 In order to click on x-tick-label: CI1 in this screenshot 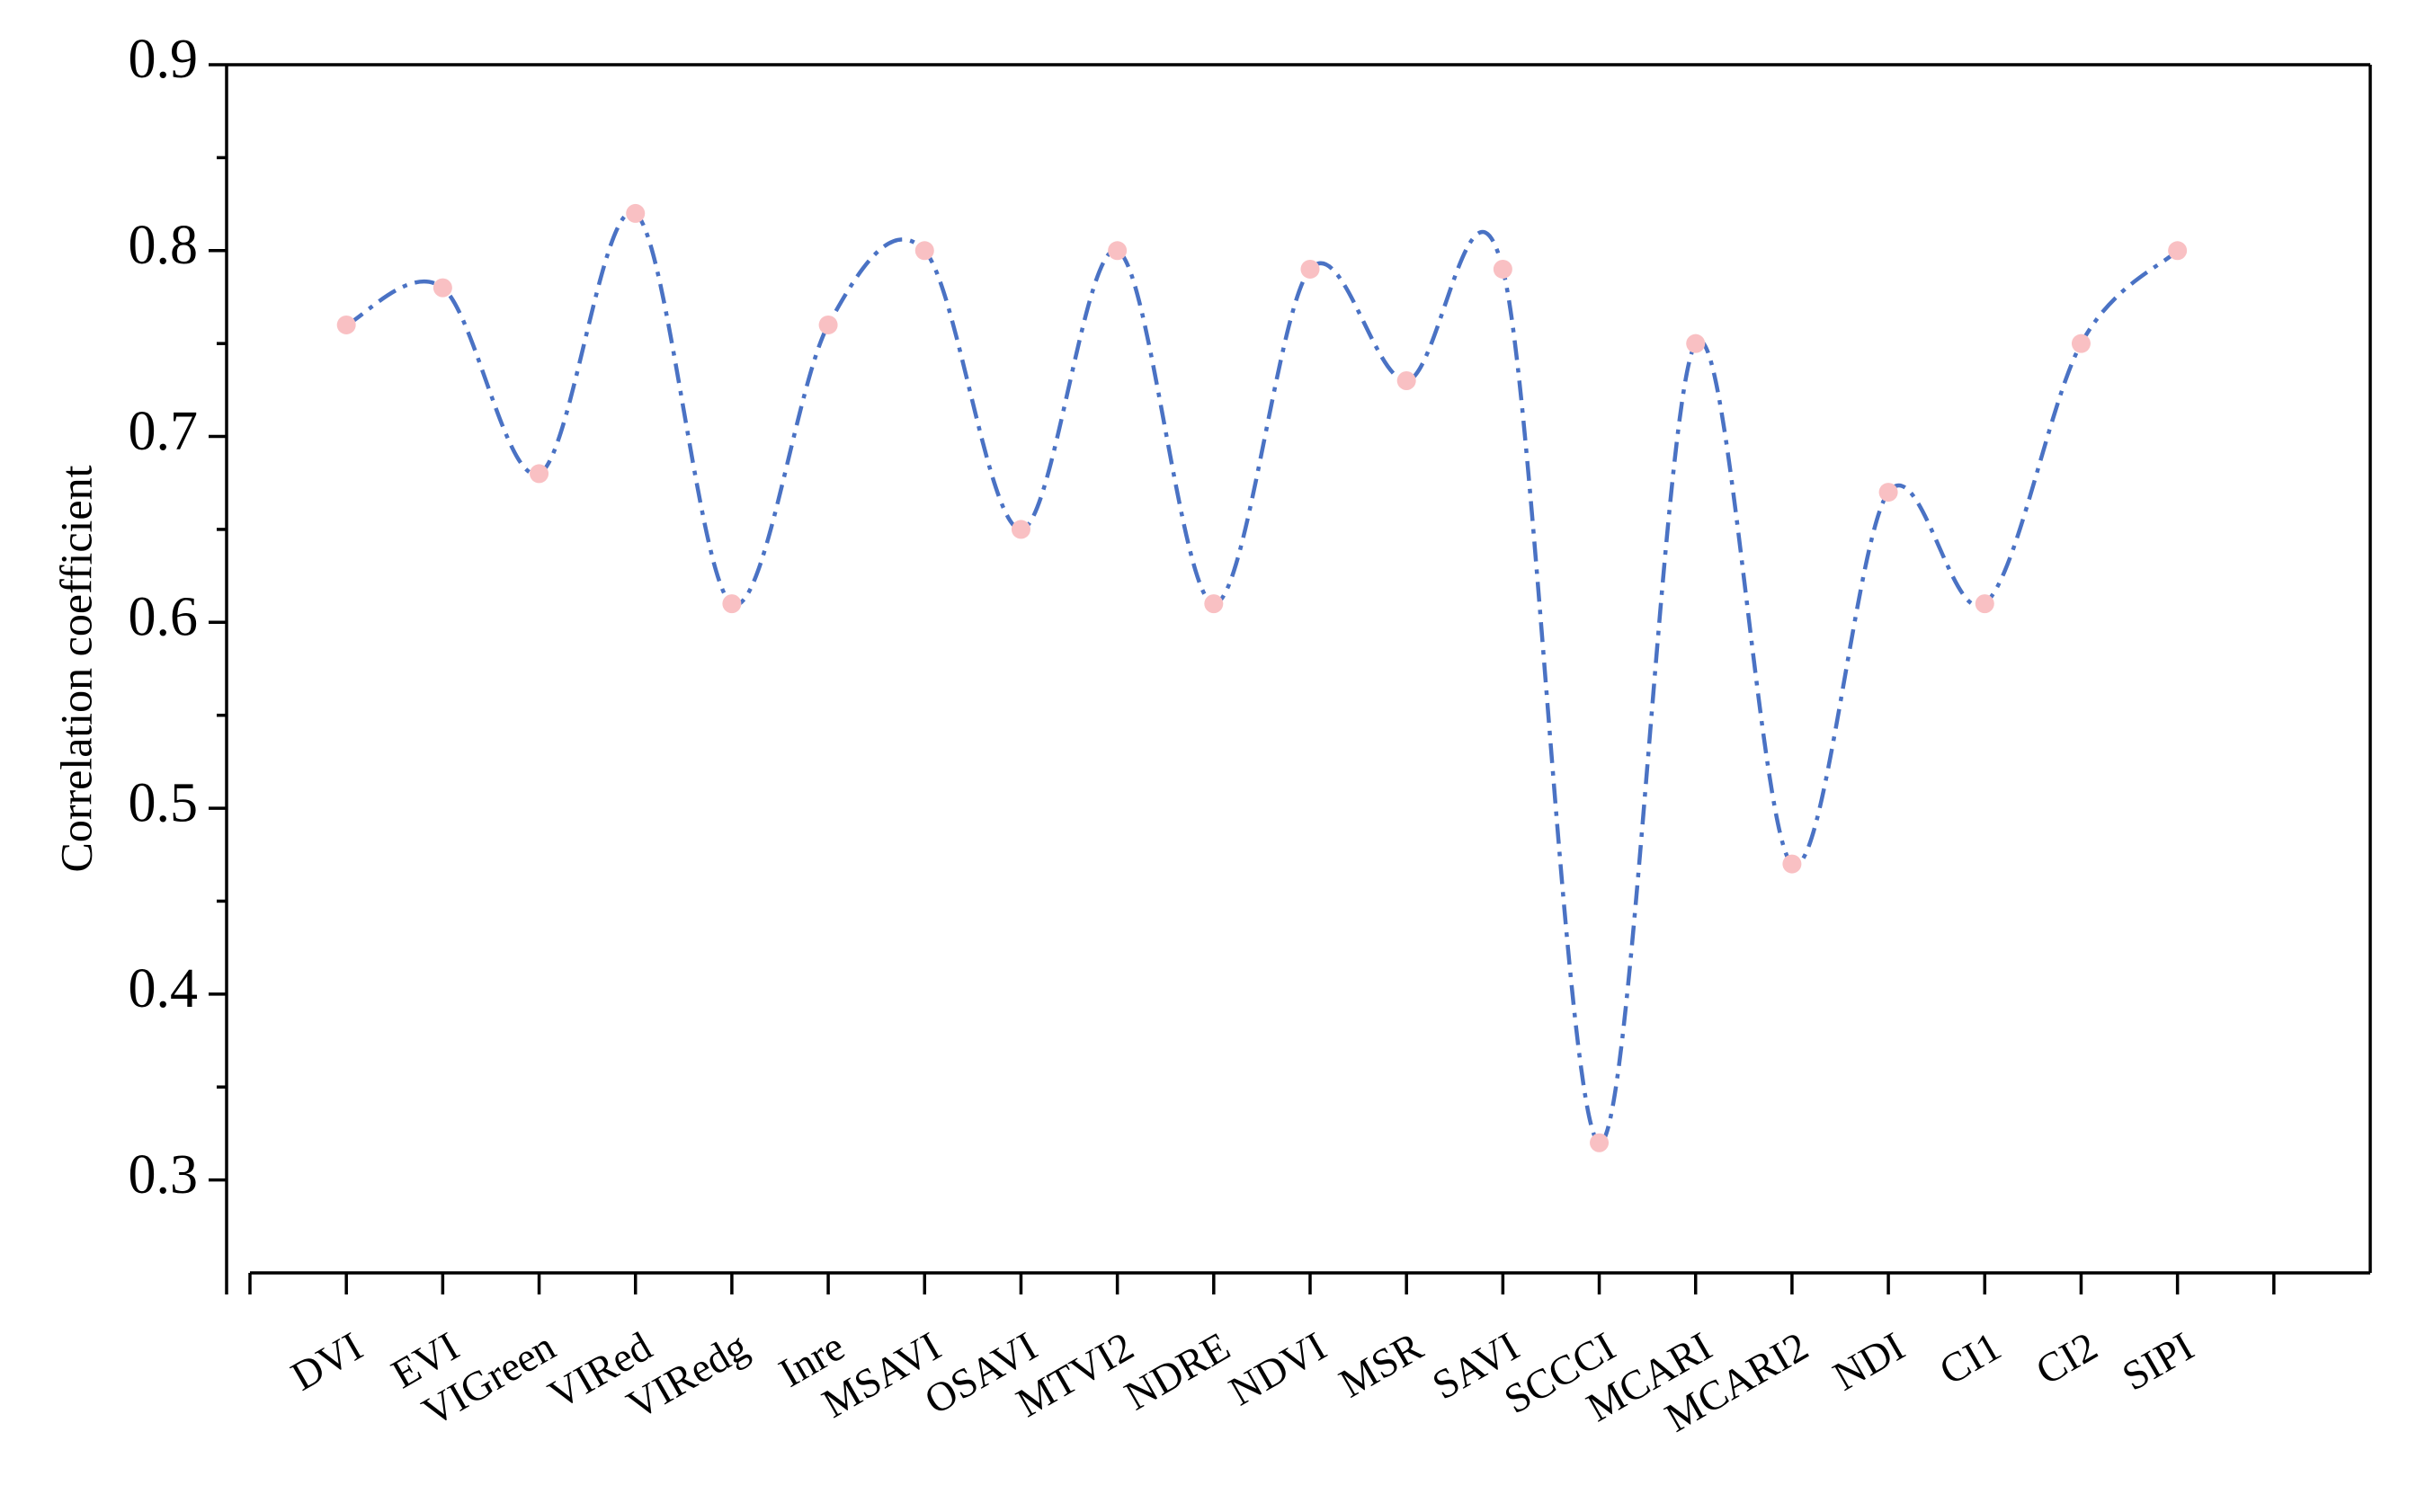, I will do `click(1969, 1358)`.